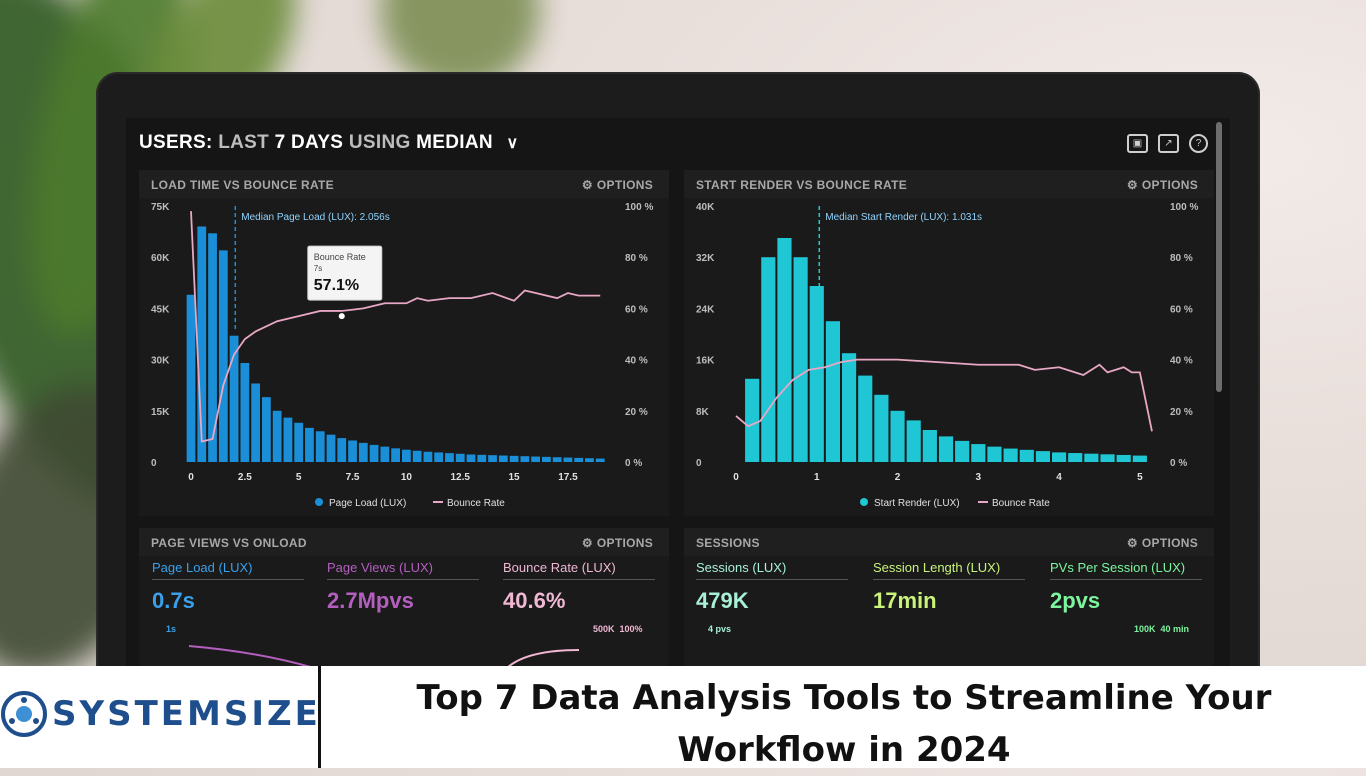 Image resolution: width=1366 pixels, height=776 pixels. What do you see at coordinates (242, 185) in the screenshot?
I see `panel-title: LOAD TIME VS BOUNCE RATE` at bounding box center [242, 185].